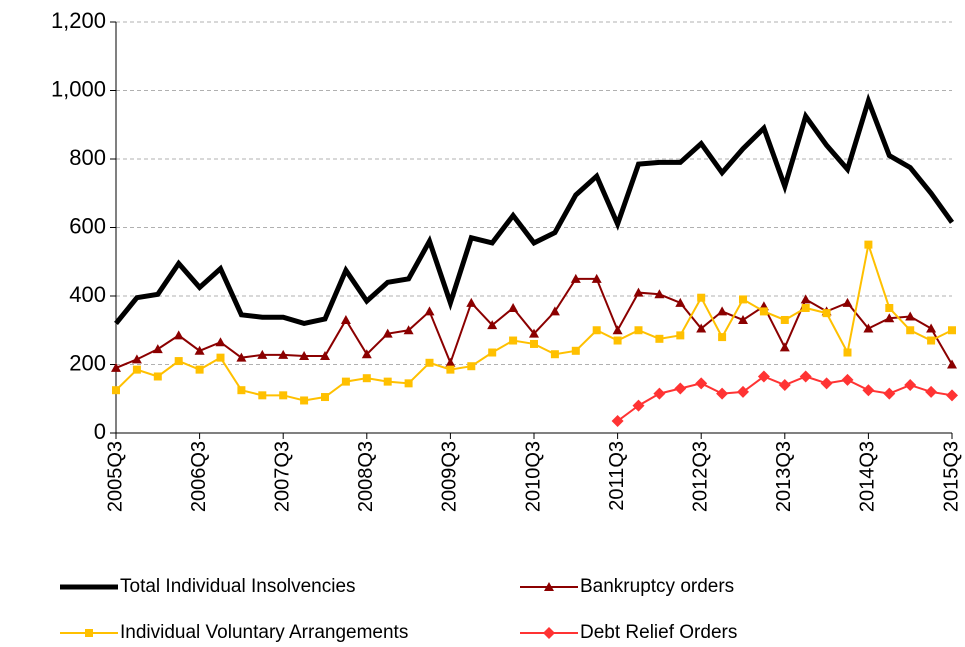 Image resolution: width=965 pixels, height=647 pixels. I want to click on y-tick-label: 1,200, so click(78, 20).